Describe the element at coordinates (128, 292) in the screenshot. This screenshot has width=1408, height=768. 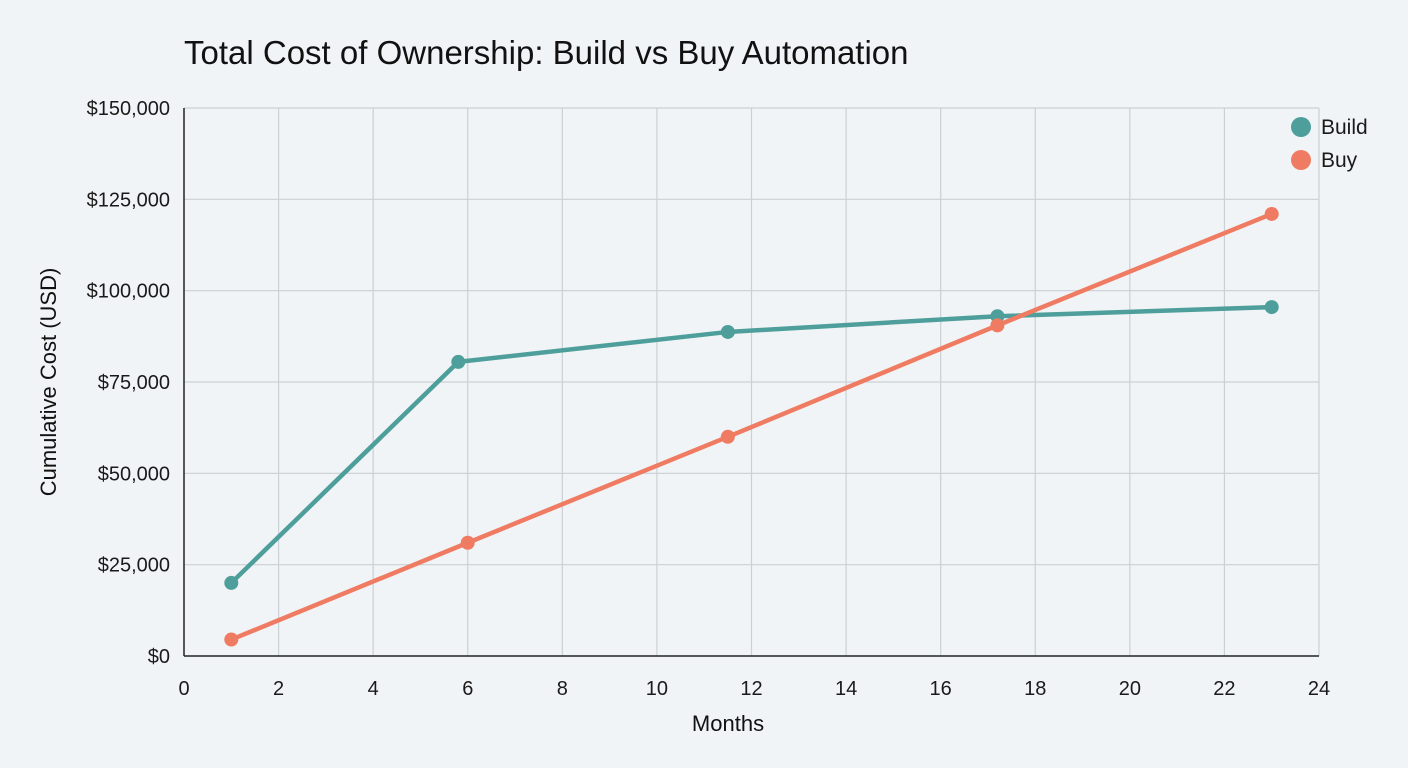
I see `y-tick-label: $100,000` at that location.